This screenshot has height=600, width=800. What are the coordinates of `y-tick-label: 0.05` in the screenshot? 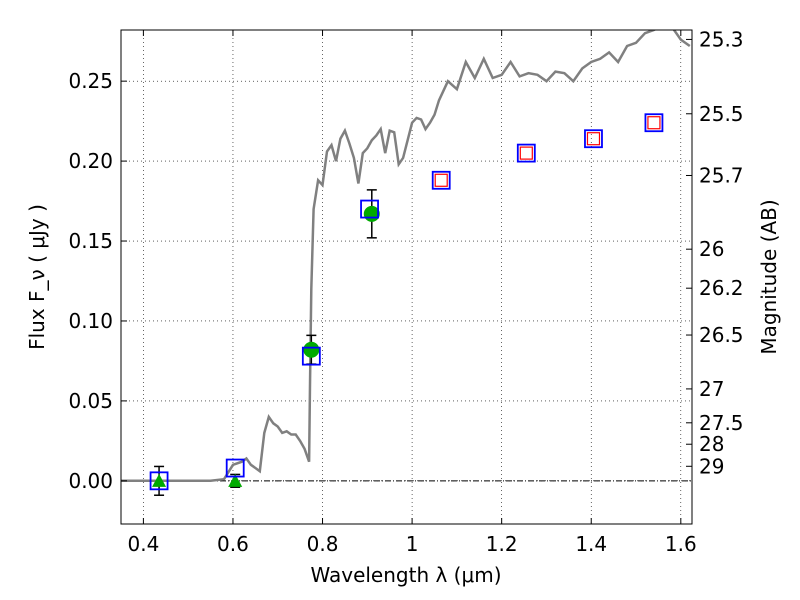 It's located at (90, 401).